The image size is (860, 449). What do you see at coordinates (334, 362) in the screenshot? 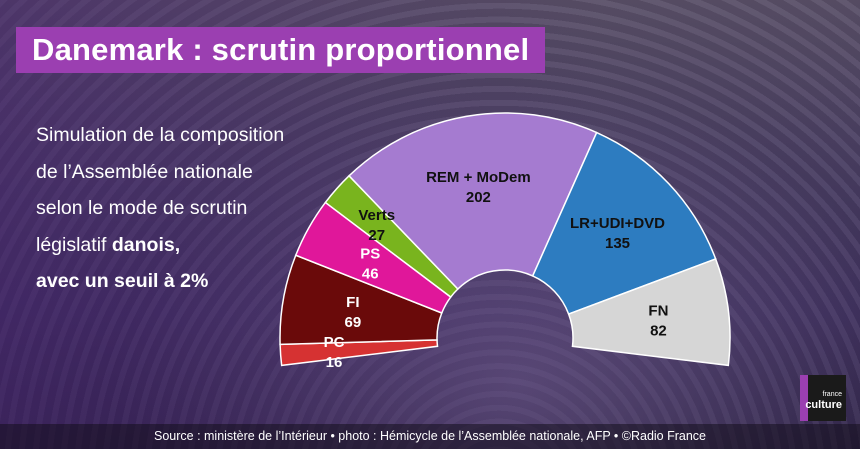
I see `slice-value-pc: 16` at bounding box center [334, 362].